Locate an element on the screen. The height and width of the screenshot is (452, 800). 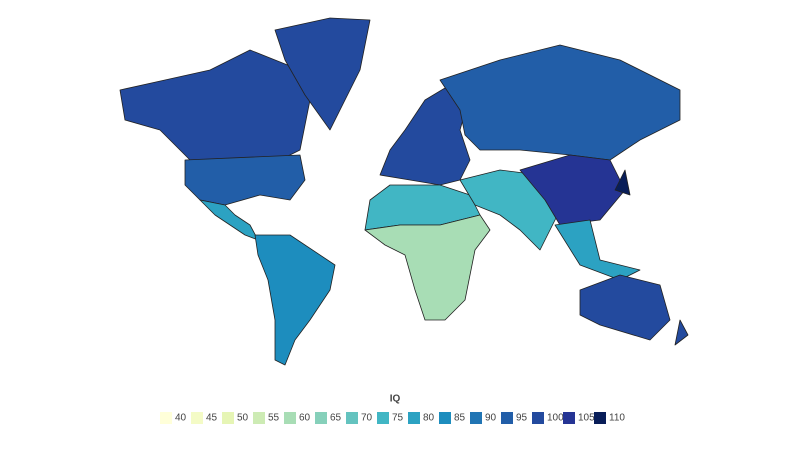
legend-label: 90 is located at coordinates (491, 418).